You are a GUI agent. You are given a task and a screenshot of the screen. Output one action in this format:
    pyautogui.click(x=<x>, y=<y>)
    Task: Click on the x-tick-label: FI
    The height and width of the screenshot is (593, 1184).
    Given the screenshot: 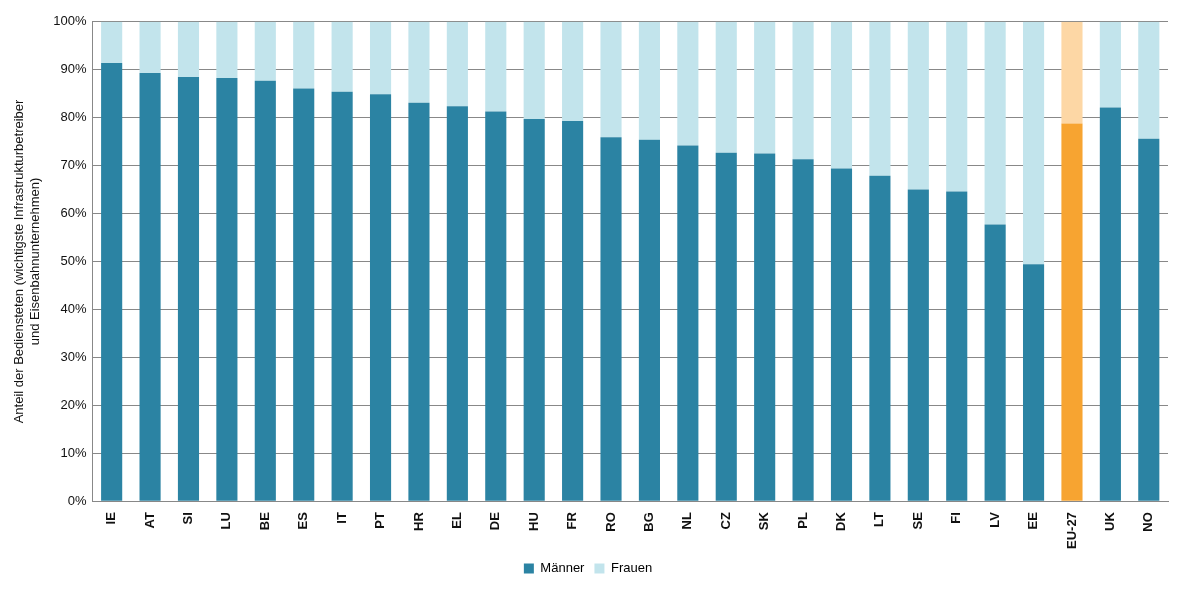 What is the action you would take?
    pyautogui.click(x=956, y=518)
    